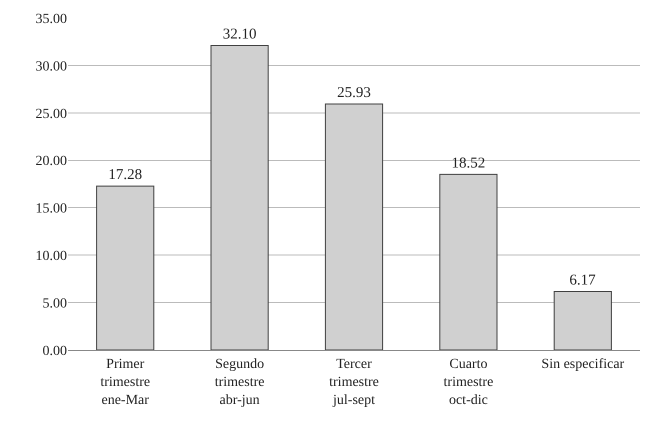 The width and height of the screenshot is (652, 431). What do you see at coordinates (239, 34) in the screenshot?
I see `data-label: 32.10` at bounding box center [239, 34].